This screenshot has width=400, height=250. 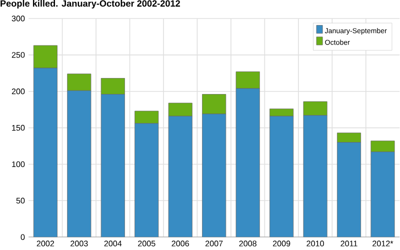 I want to click on x-tick-label: 2005, so click(x=147, y=243).